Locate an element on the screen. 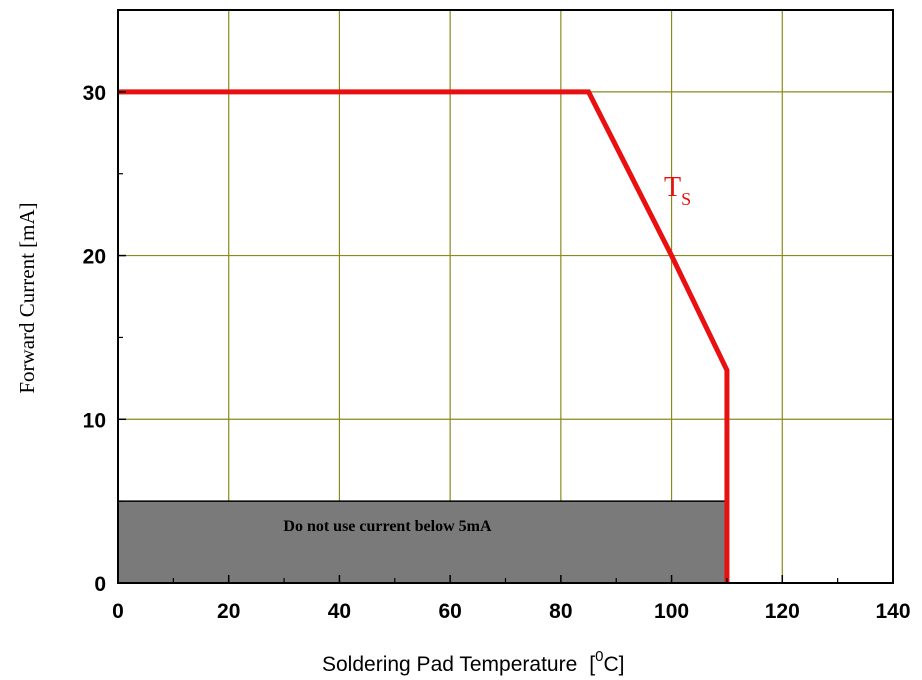 The width and height of the screenshot is (922, 680). y-tick-label: 0 is located at coordinates (100, 584).